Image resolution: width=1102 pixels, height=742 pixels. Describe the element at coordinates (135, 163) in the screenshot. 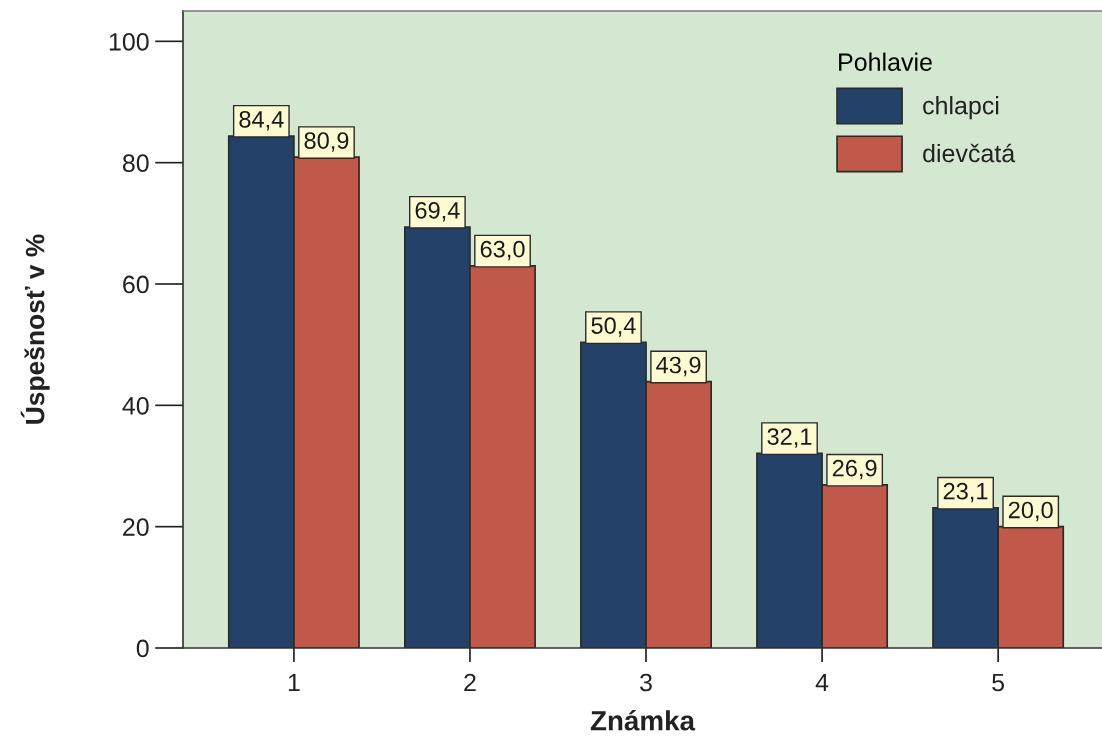

I see `y-tick-label: 80` at that location.